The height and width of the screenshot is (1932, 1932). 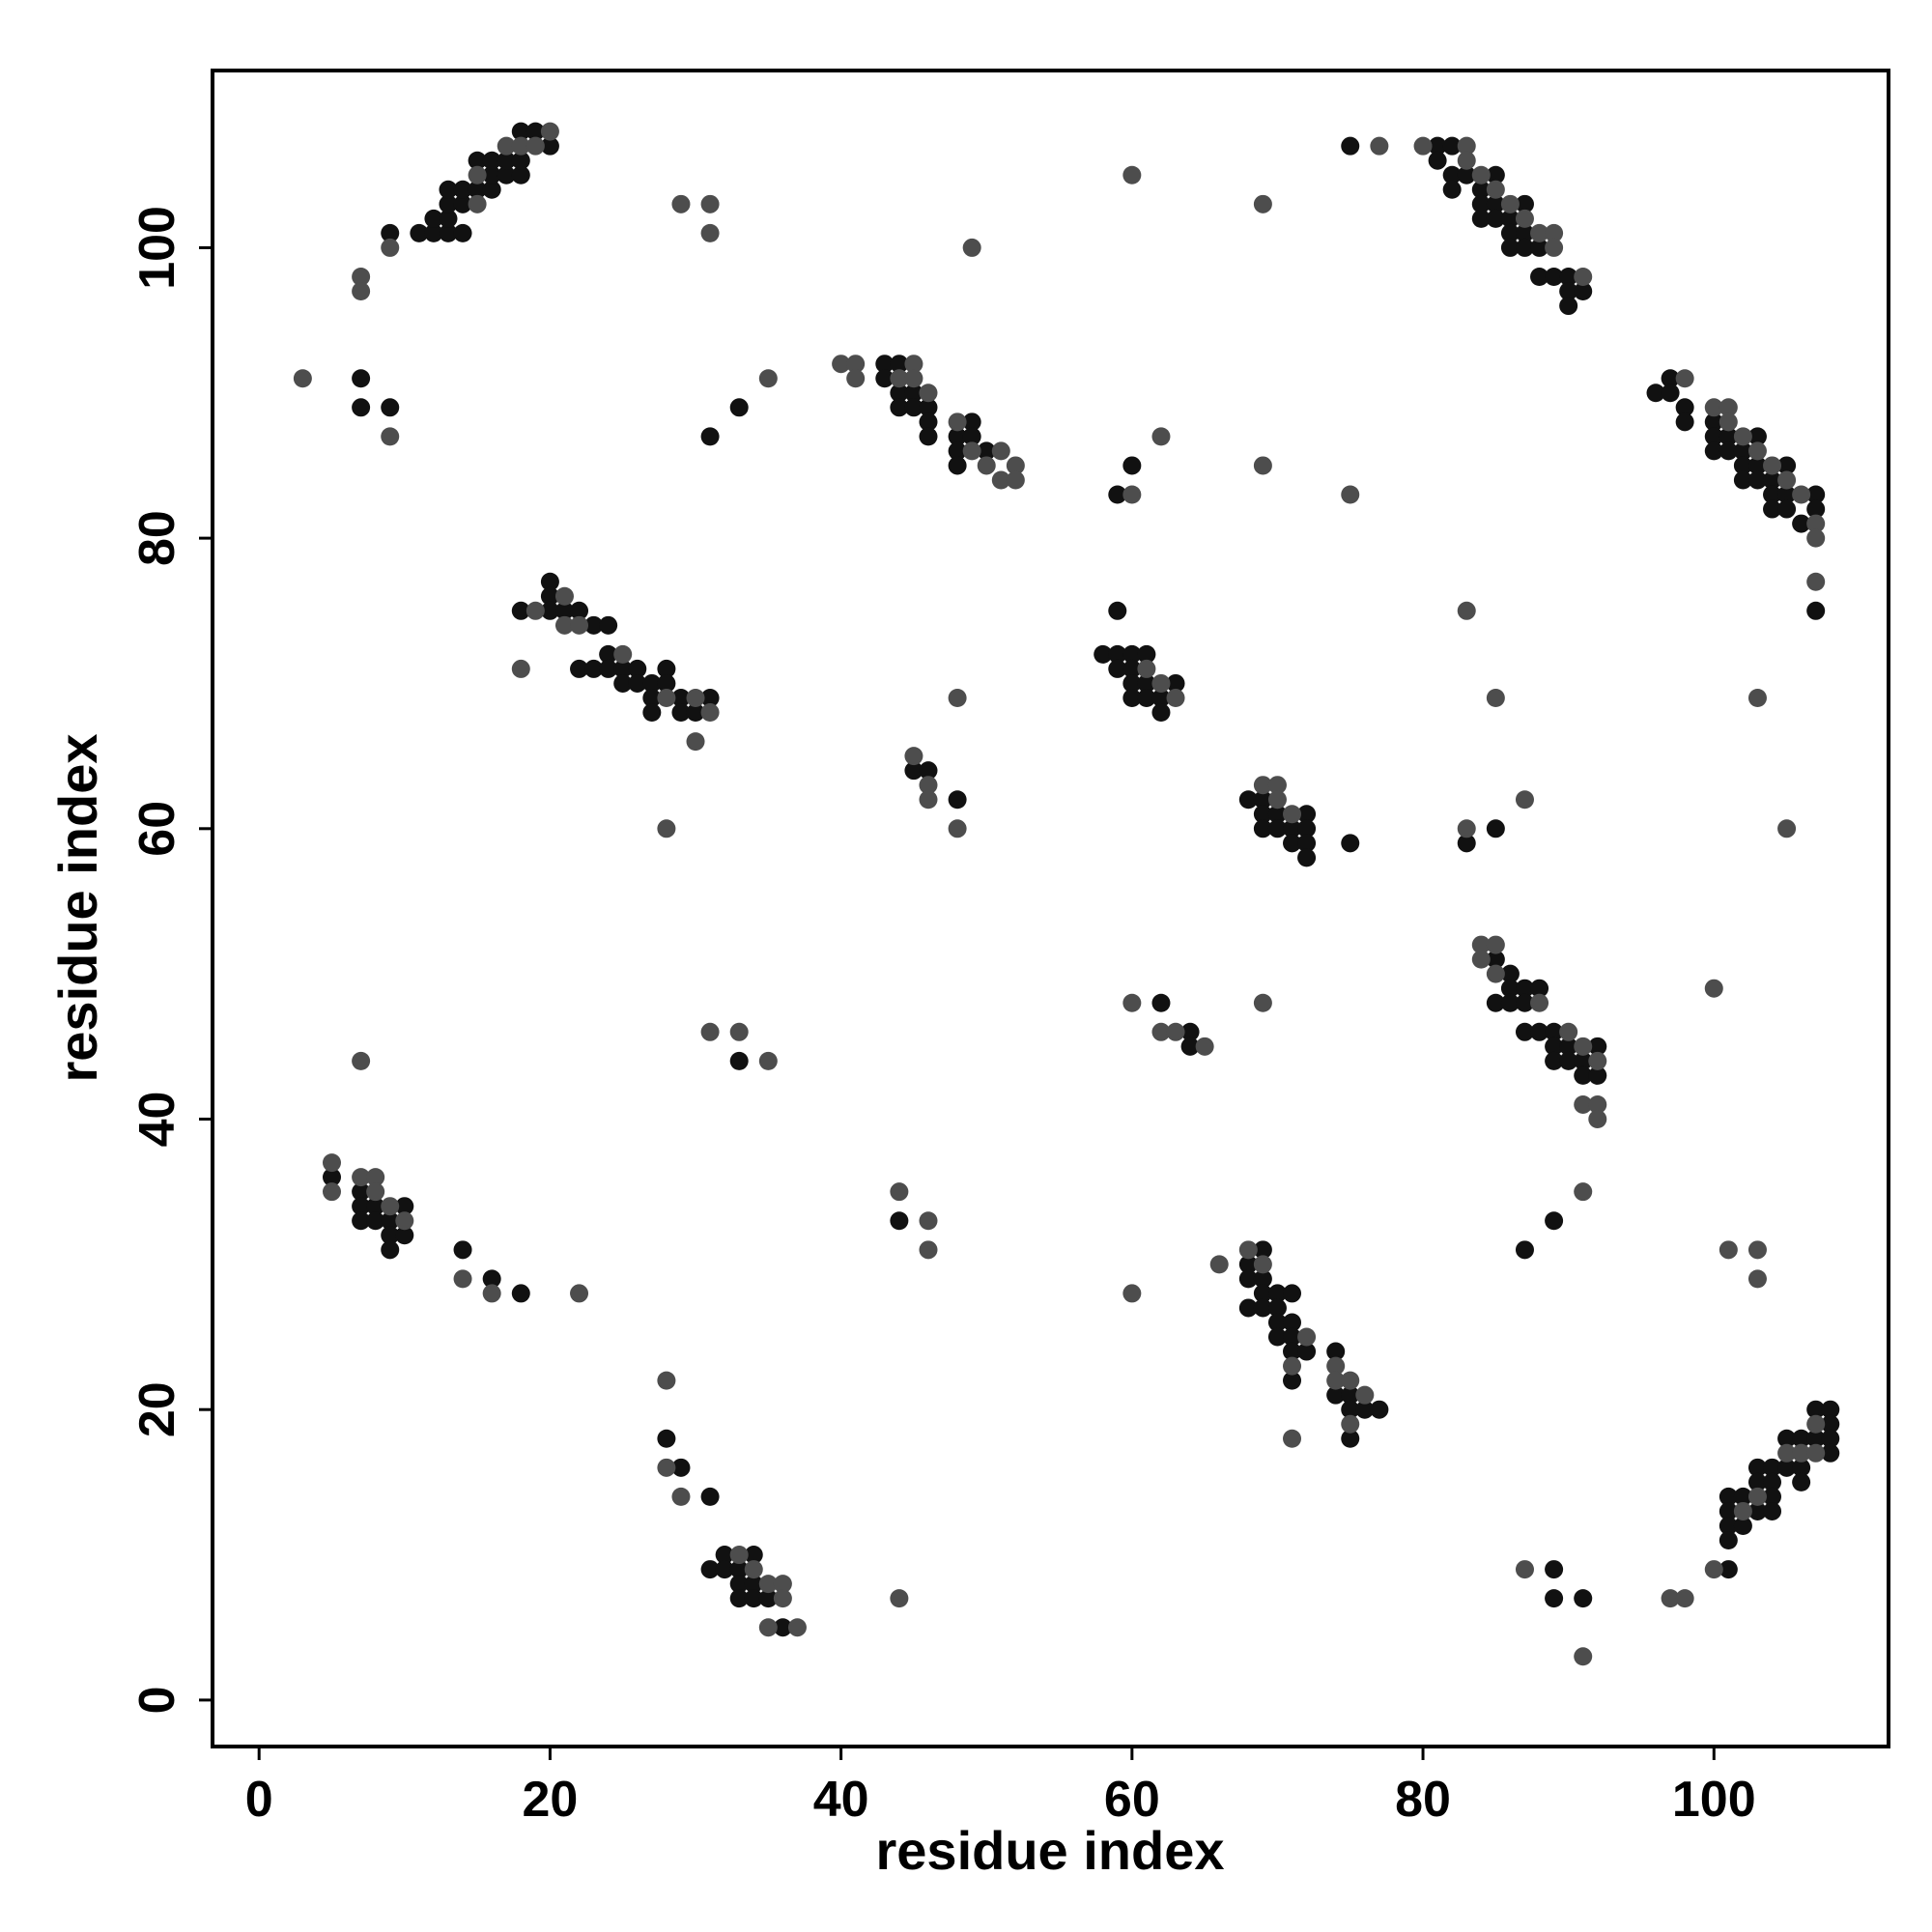 What do you see at coordinates (157, 248) in the screenshot?
I see `y-tick-label: 100` at bounding box center [157, 248].